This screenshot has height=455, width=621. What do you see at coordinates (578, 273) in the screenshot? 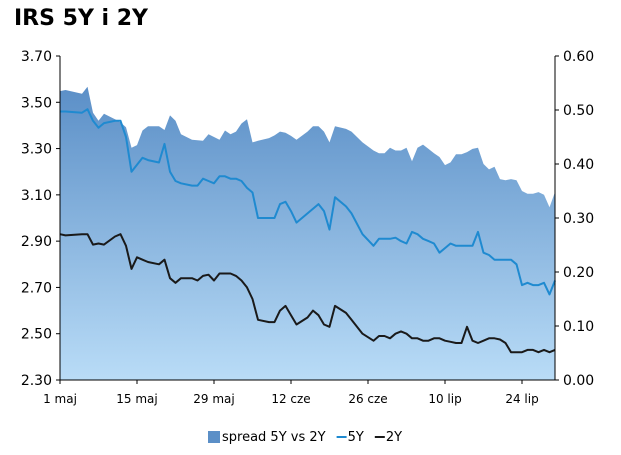
I see `right-tick-label: 0.20` at bounding box center [578, 273].